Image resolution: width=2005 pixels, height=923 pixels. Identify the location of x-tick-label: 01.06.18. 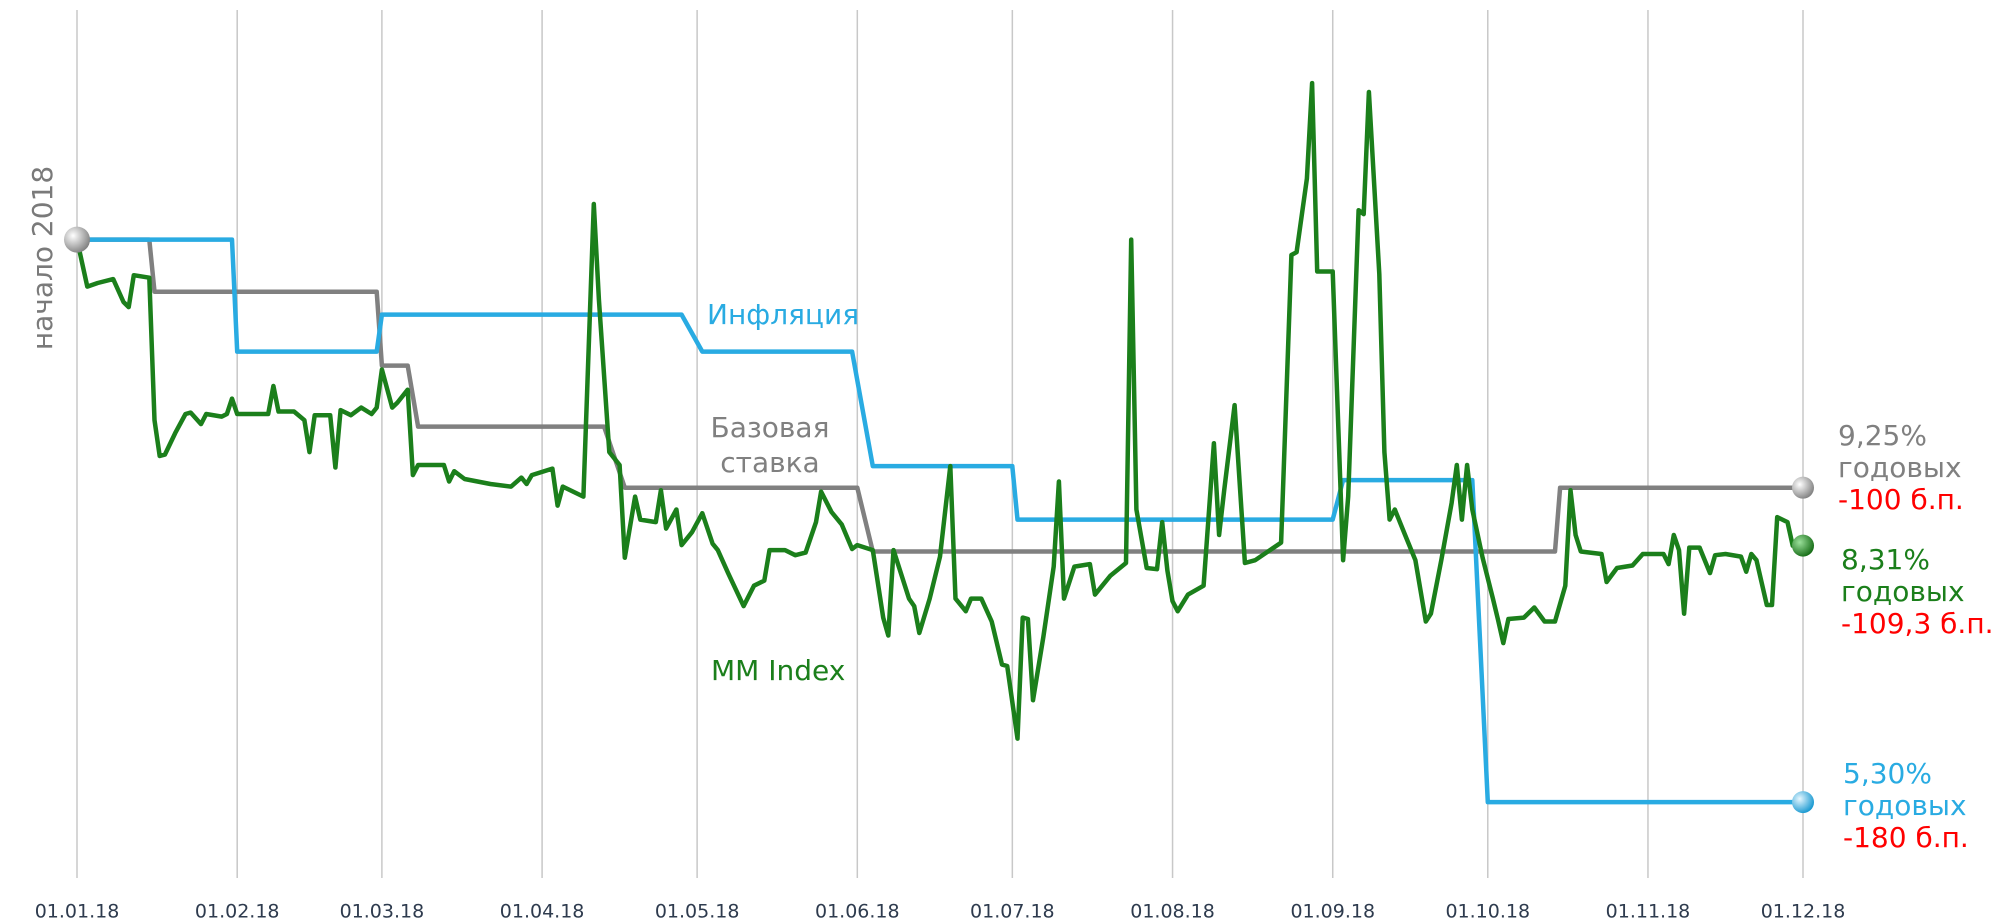
(857, 912).